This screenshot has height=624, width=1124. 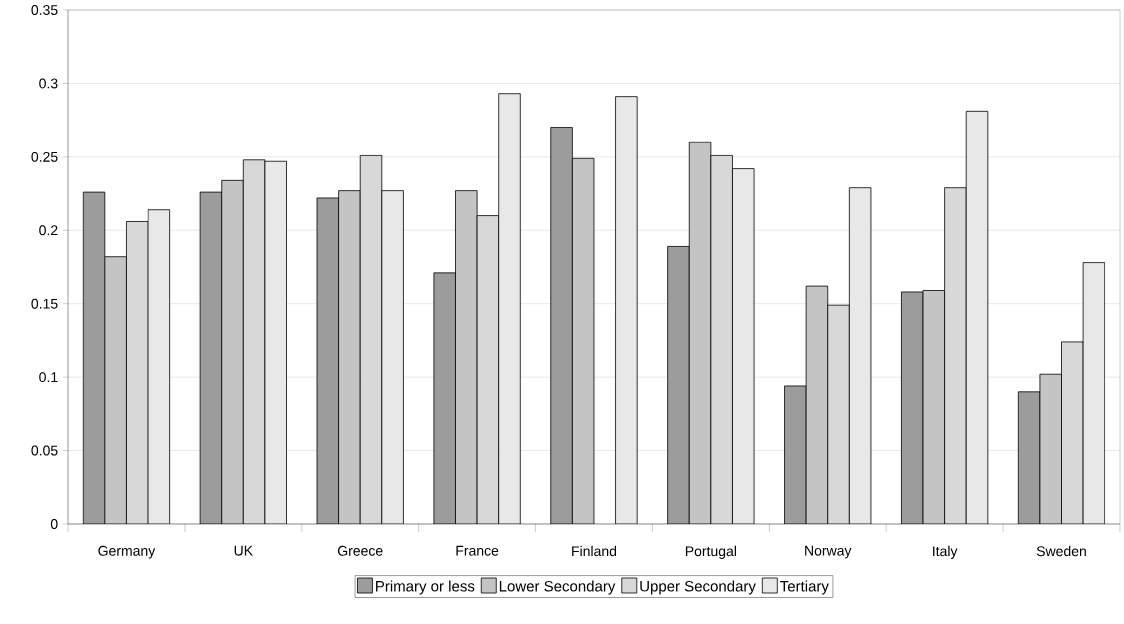 I want to click on x-tick-label: Italy, so click(x=945, y=552).